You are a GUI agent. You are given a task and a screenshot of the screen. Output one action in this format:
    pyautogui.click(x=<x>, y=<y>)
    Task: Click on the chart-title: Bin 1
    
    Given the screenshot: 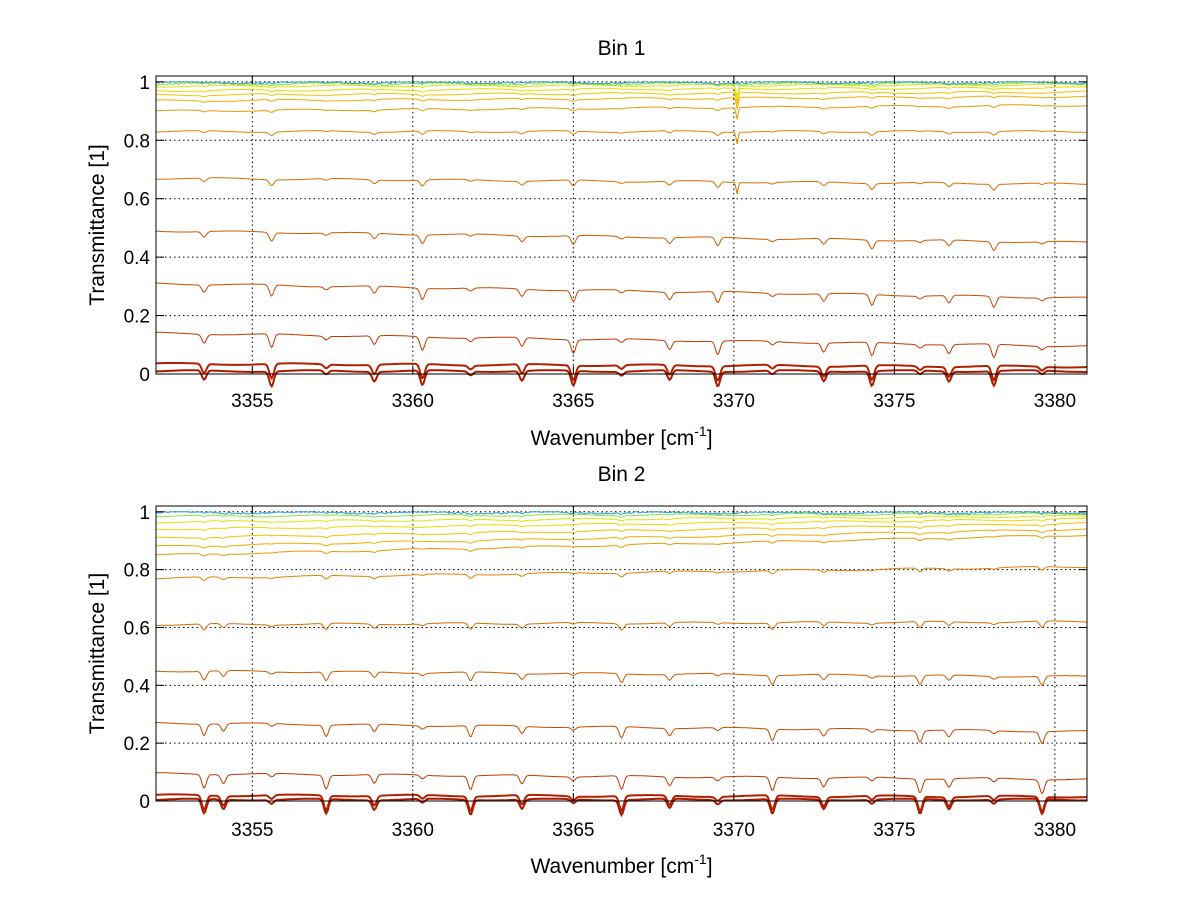 What is the action you would take?
    pyautogui.click(x=622, y=48)
    